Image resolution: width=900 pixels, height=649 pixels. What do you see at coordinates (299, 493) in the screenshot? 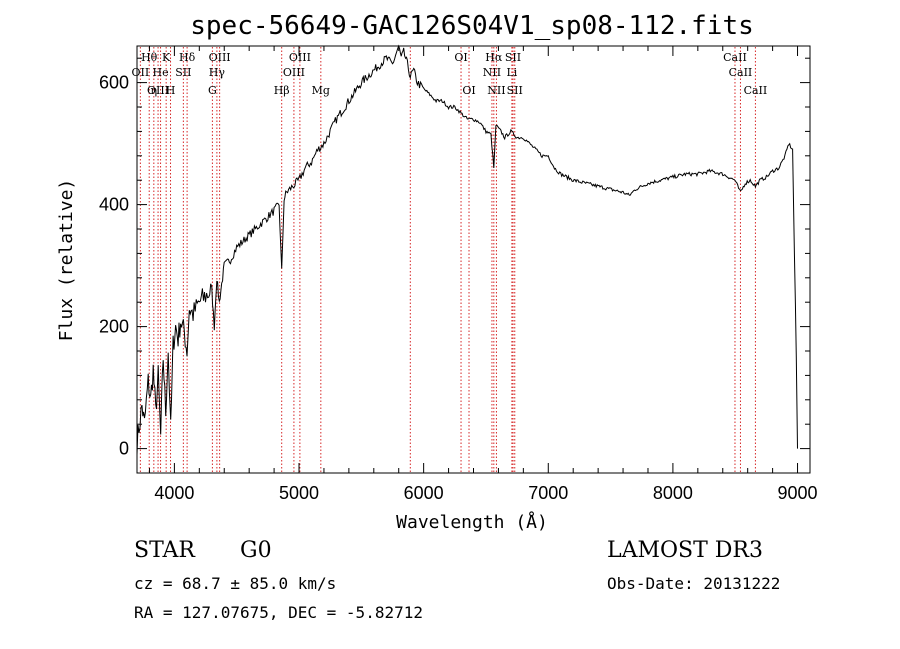
I see `x-tick-label: 5000` at bounding box center [299, 493].